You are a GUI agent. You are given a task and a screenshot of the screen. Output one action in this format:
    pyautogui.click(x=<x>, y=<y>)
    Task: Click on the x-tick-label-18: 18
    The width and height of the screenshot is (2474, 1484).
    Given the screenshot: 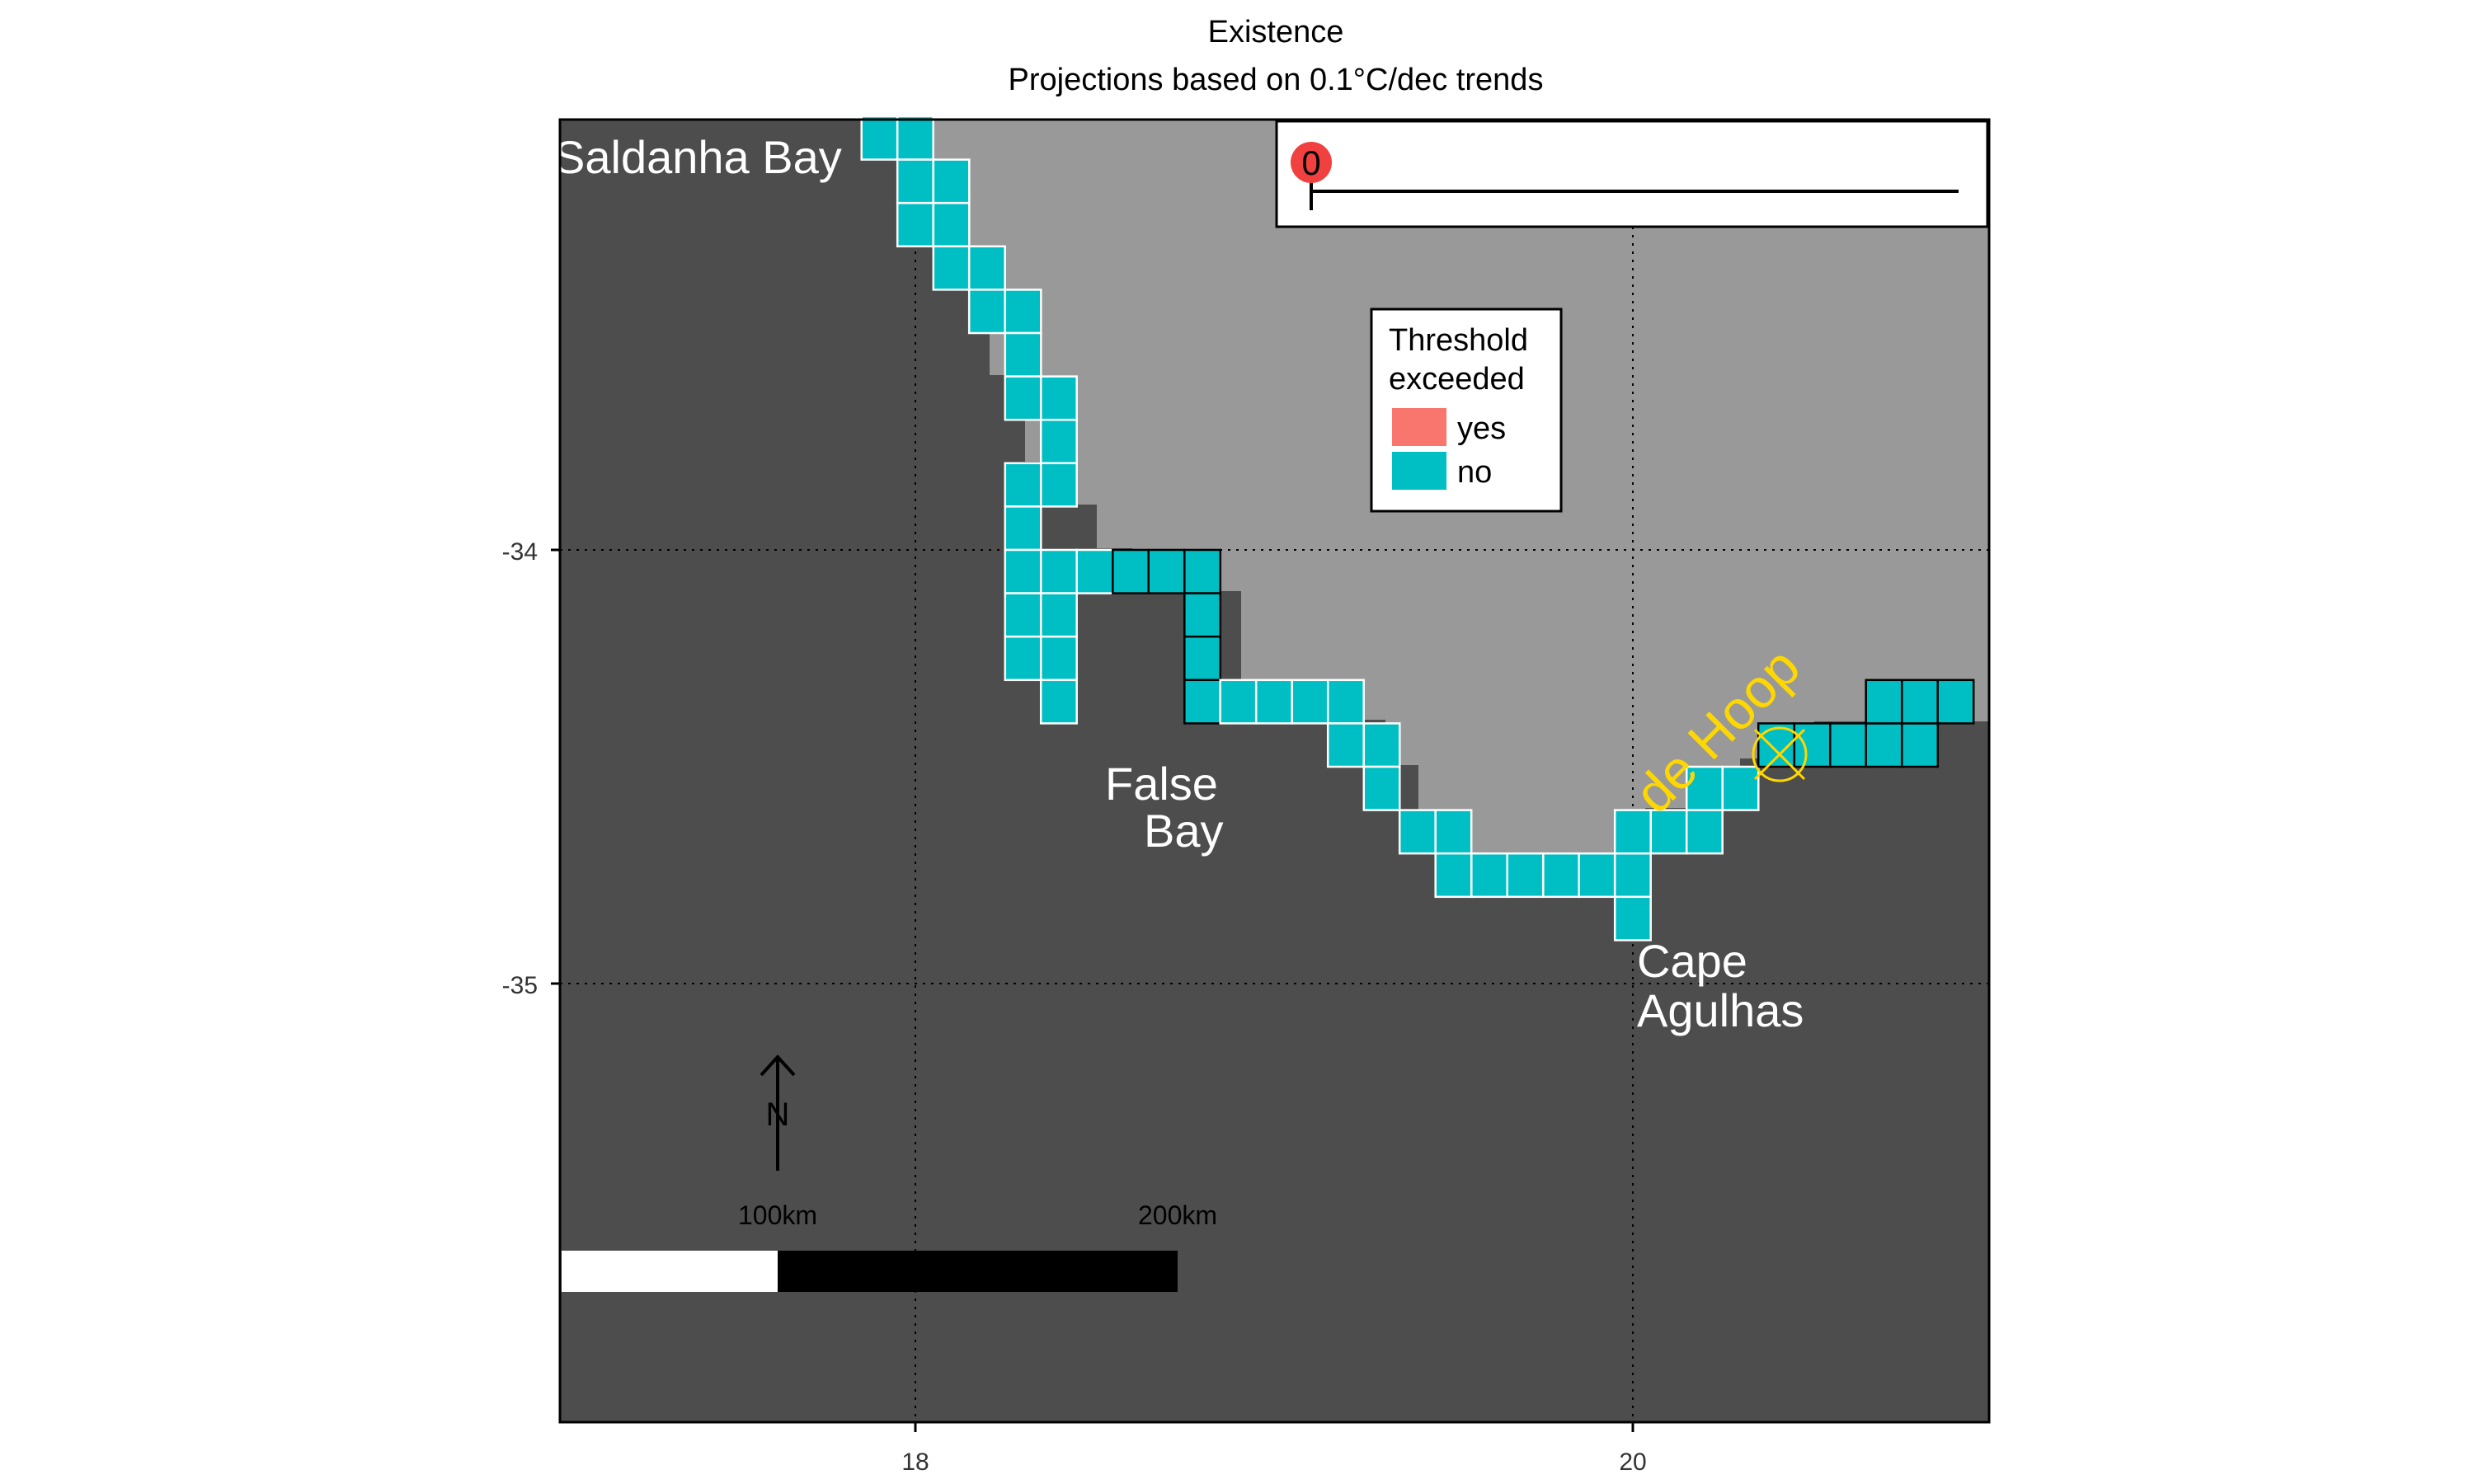 What is the action you would take?
    pyautogui.click(x=915, y=1462)
    